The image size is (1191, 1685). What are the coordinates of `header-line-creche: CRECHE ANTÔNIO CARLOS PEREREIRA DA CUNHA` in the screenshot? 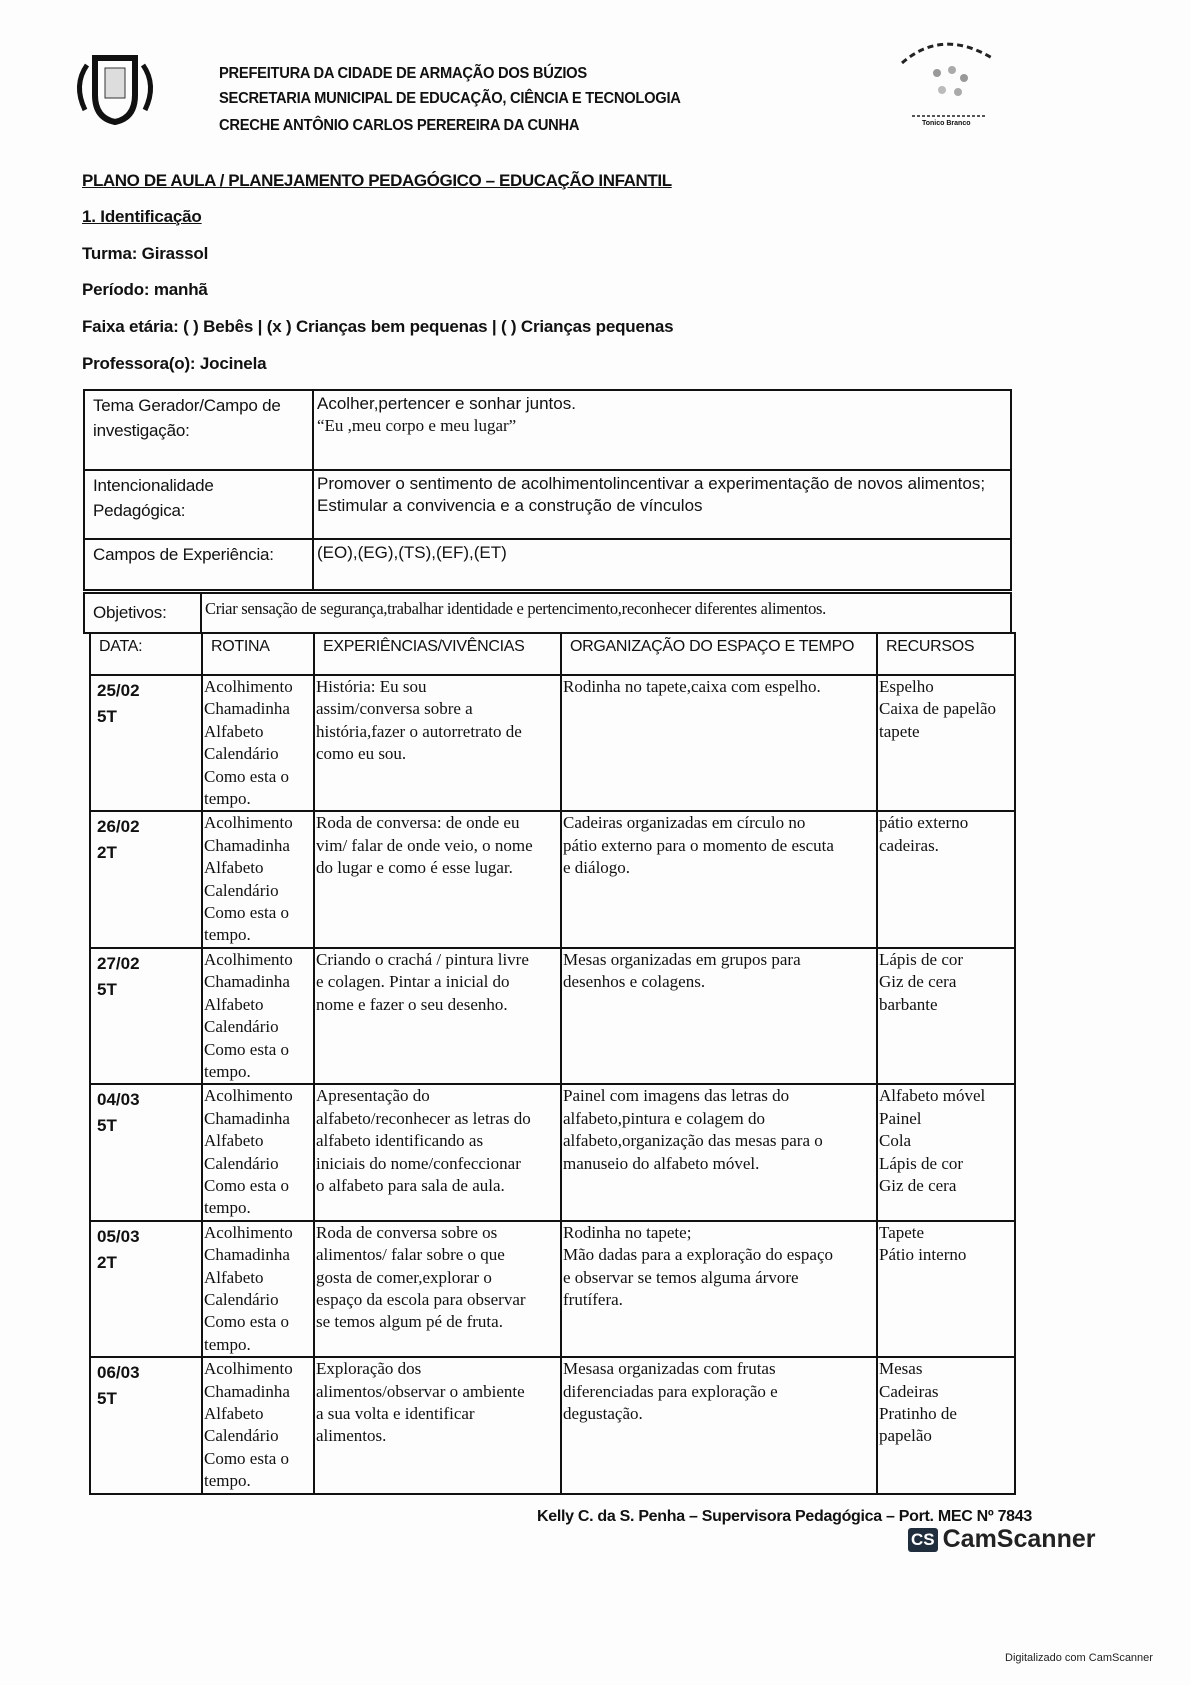 It's located at (399, 125).